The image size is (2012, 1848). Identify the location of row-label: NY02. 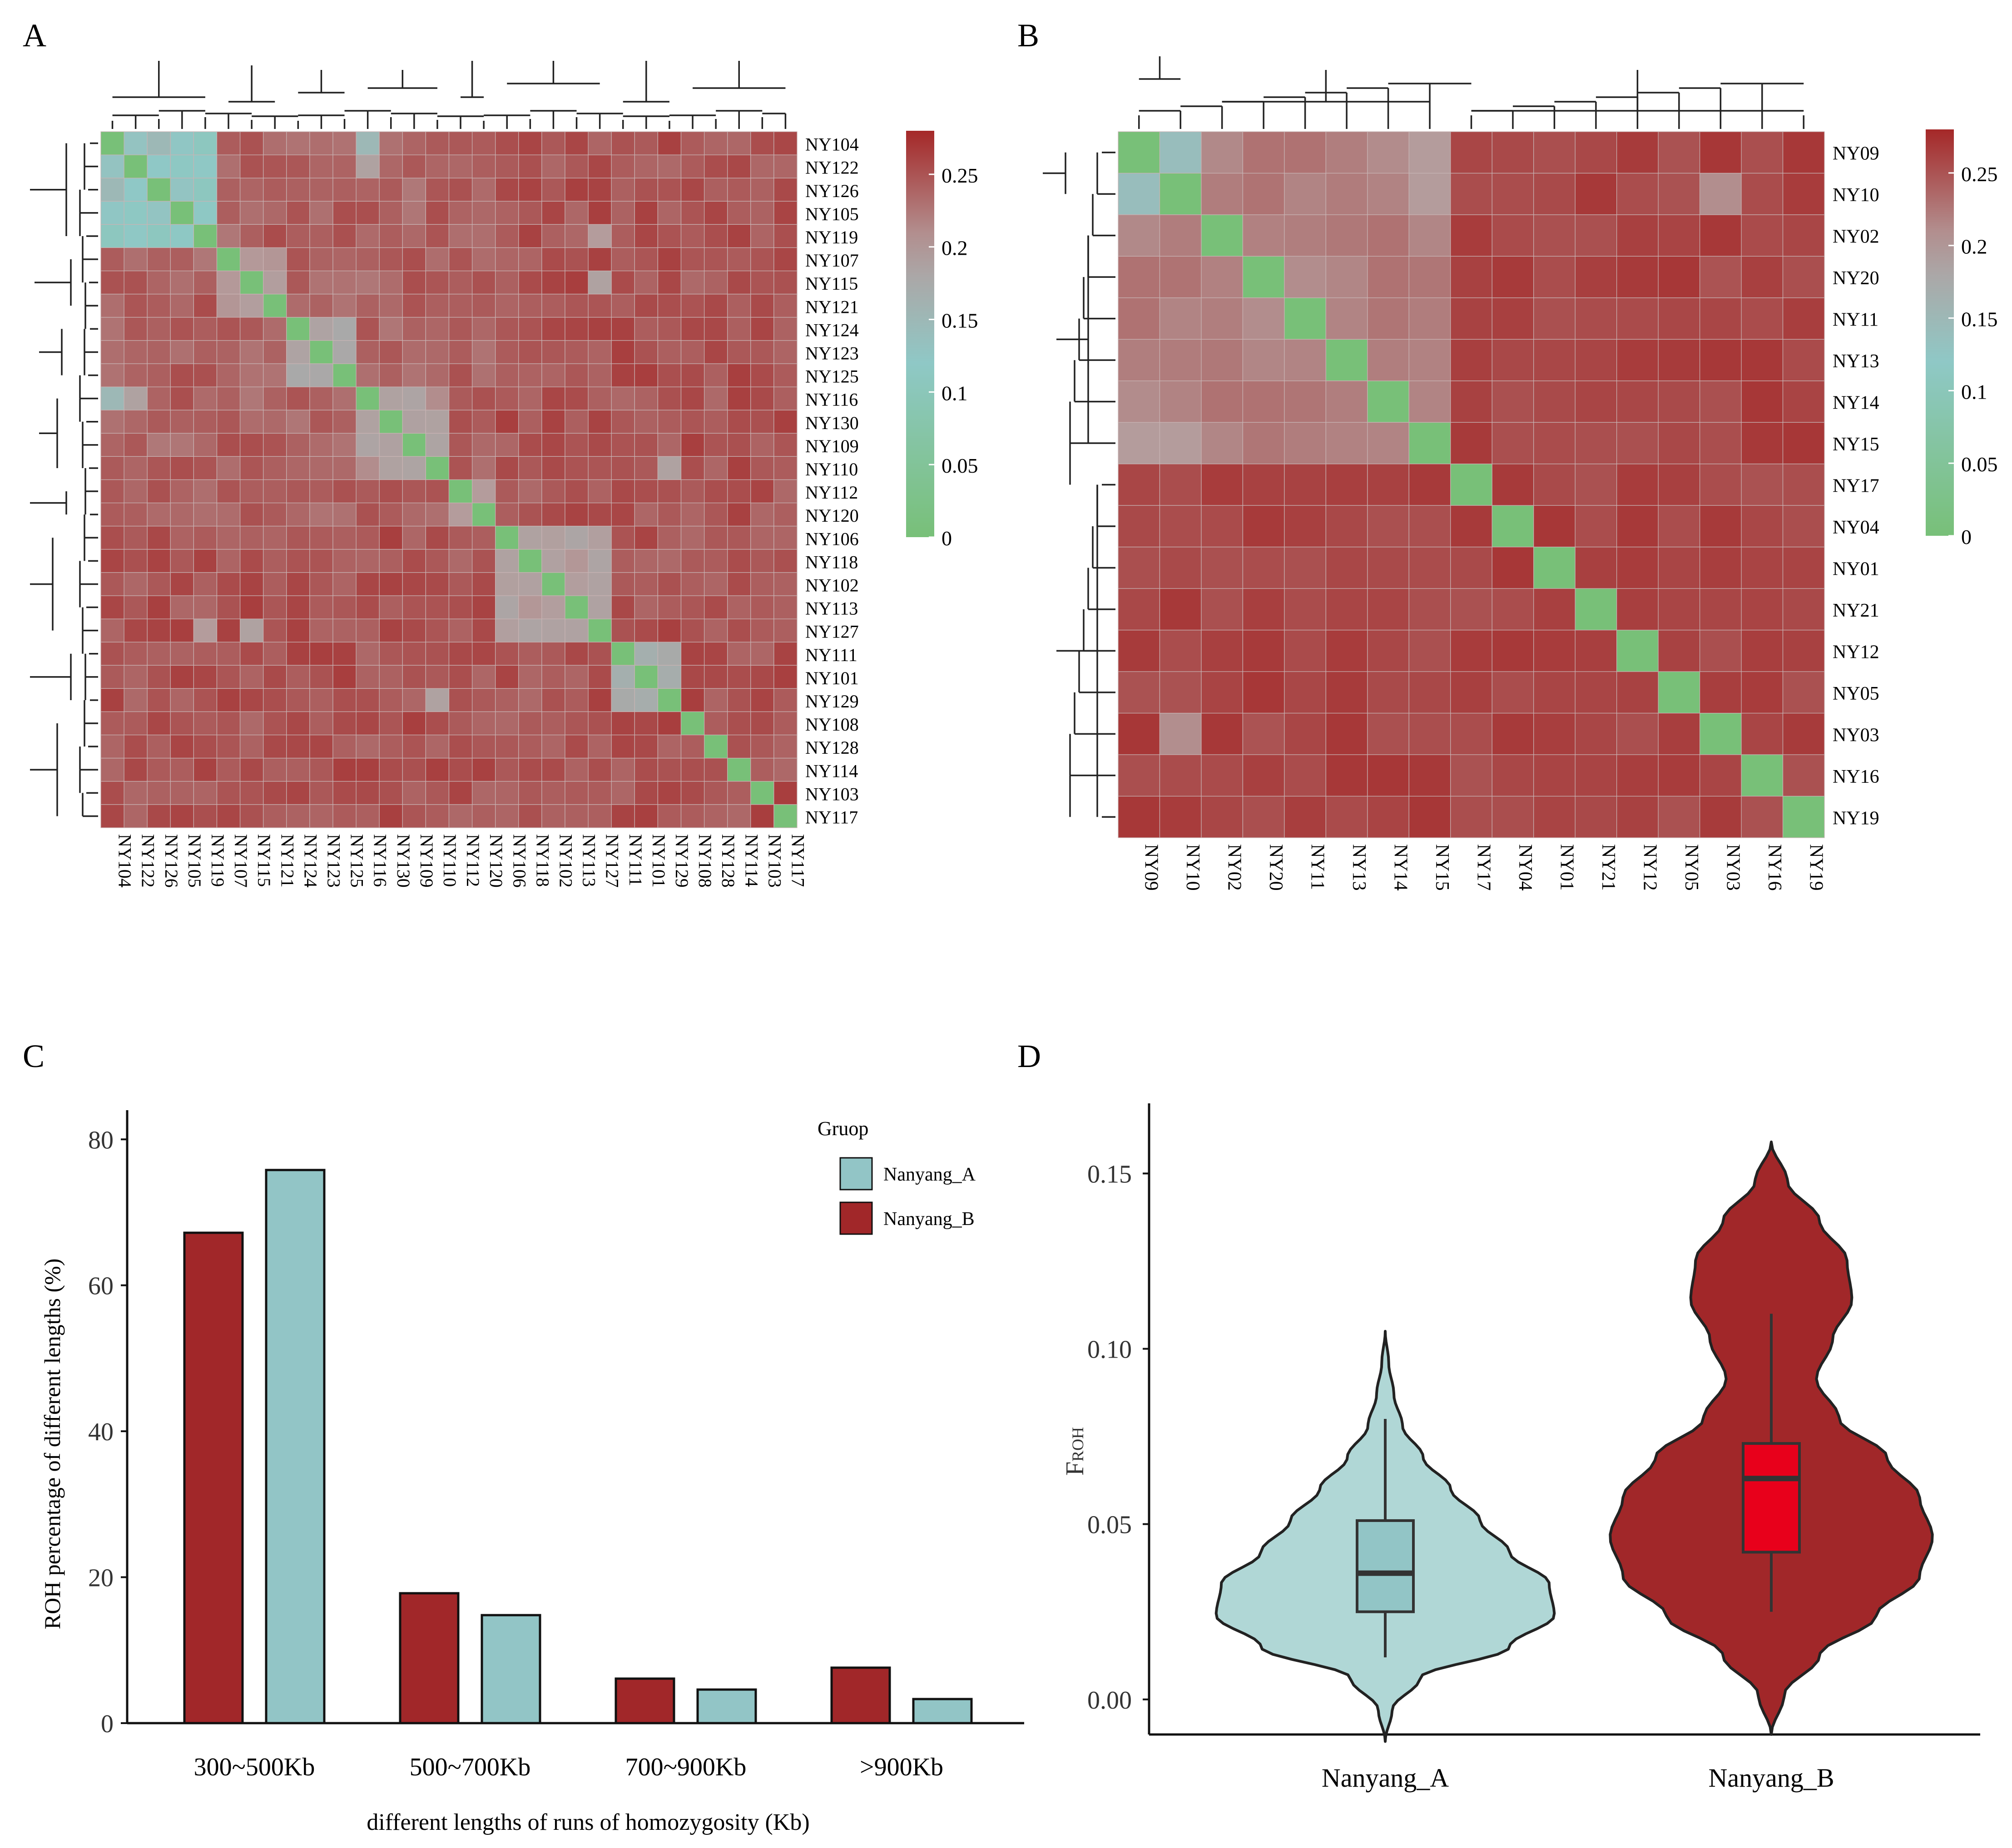
(1856, 237).